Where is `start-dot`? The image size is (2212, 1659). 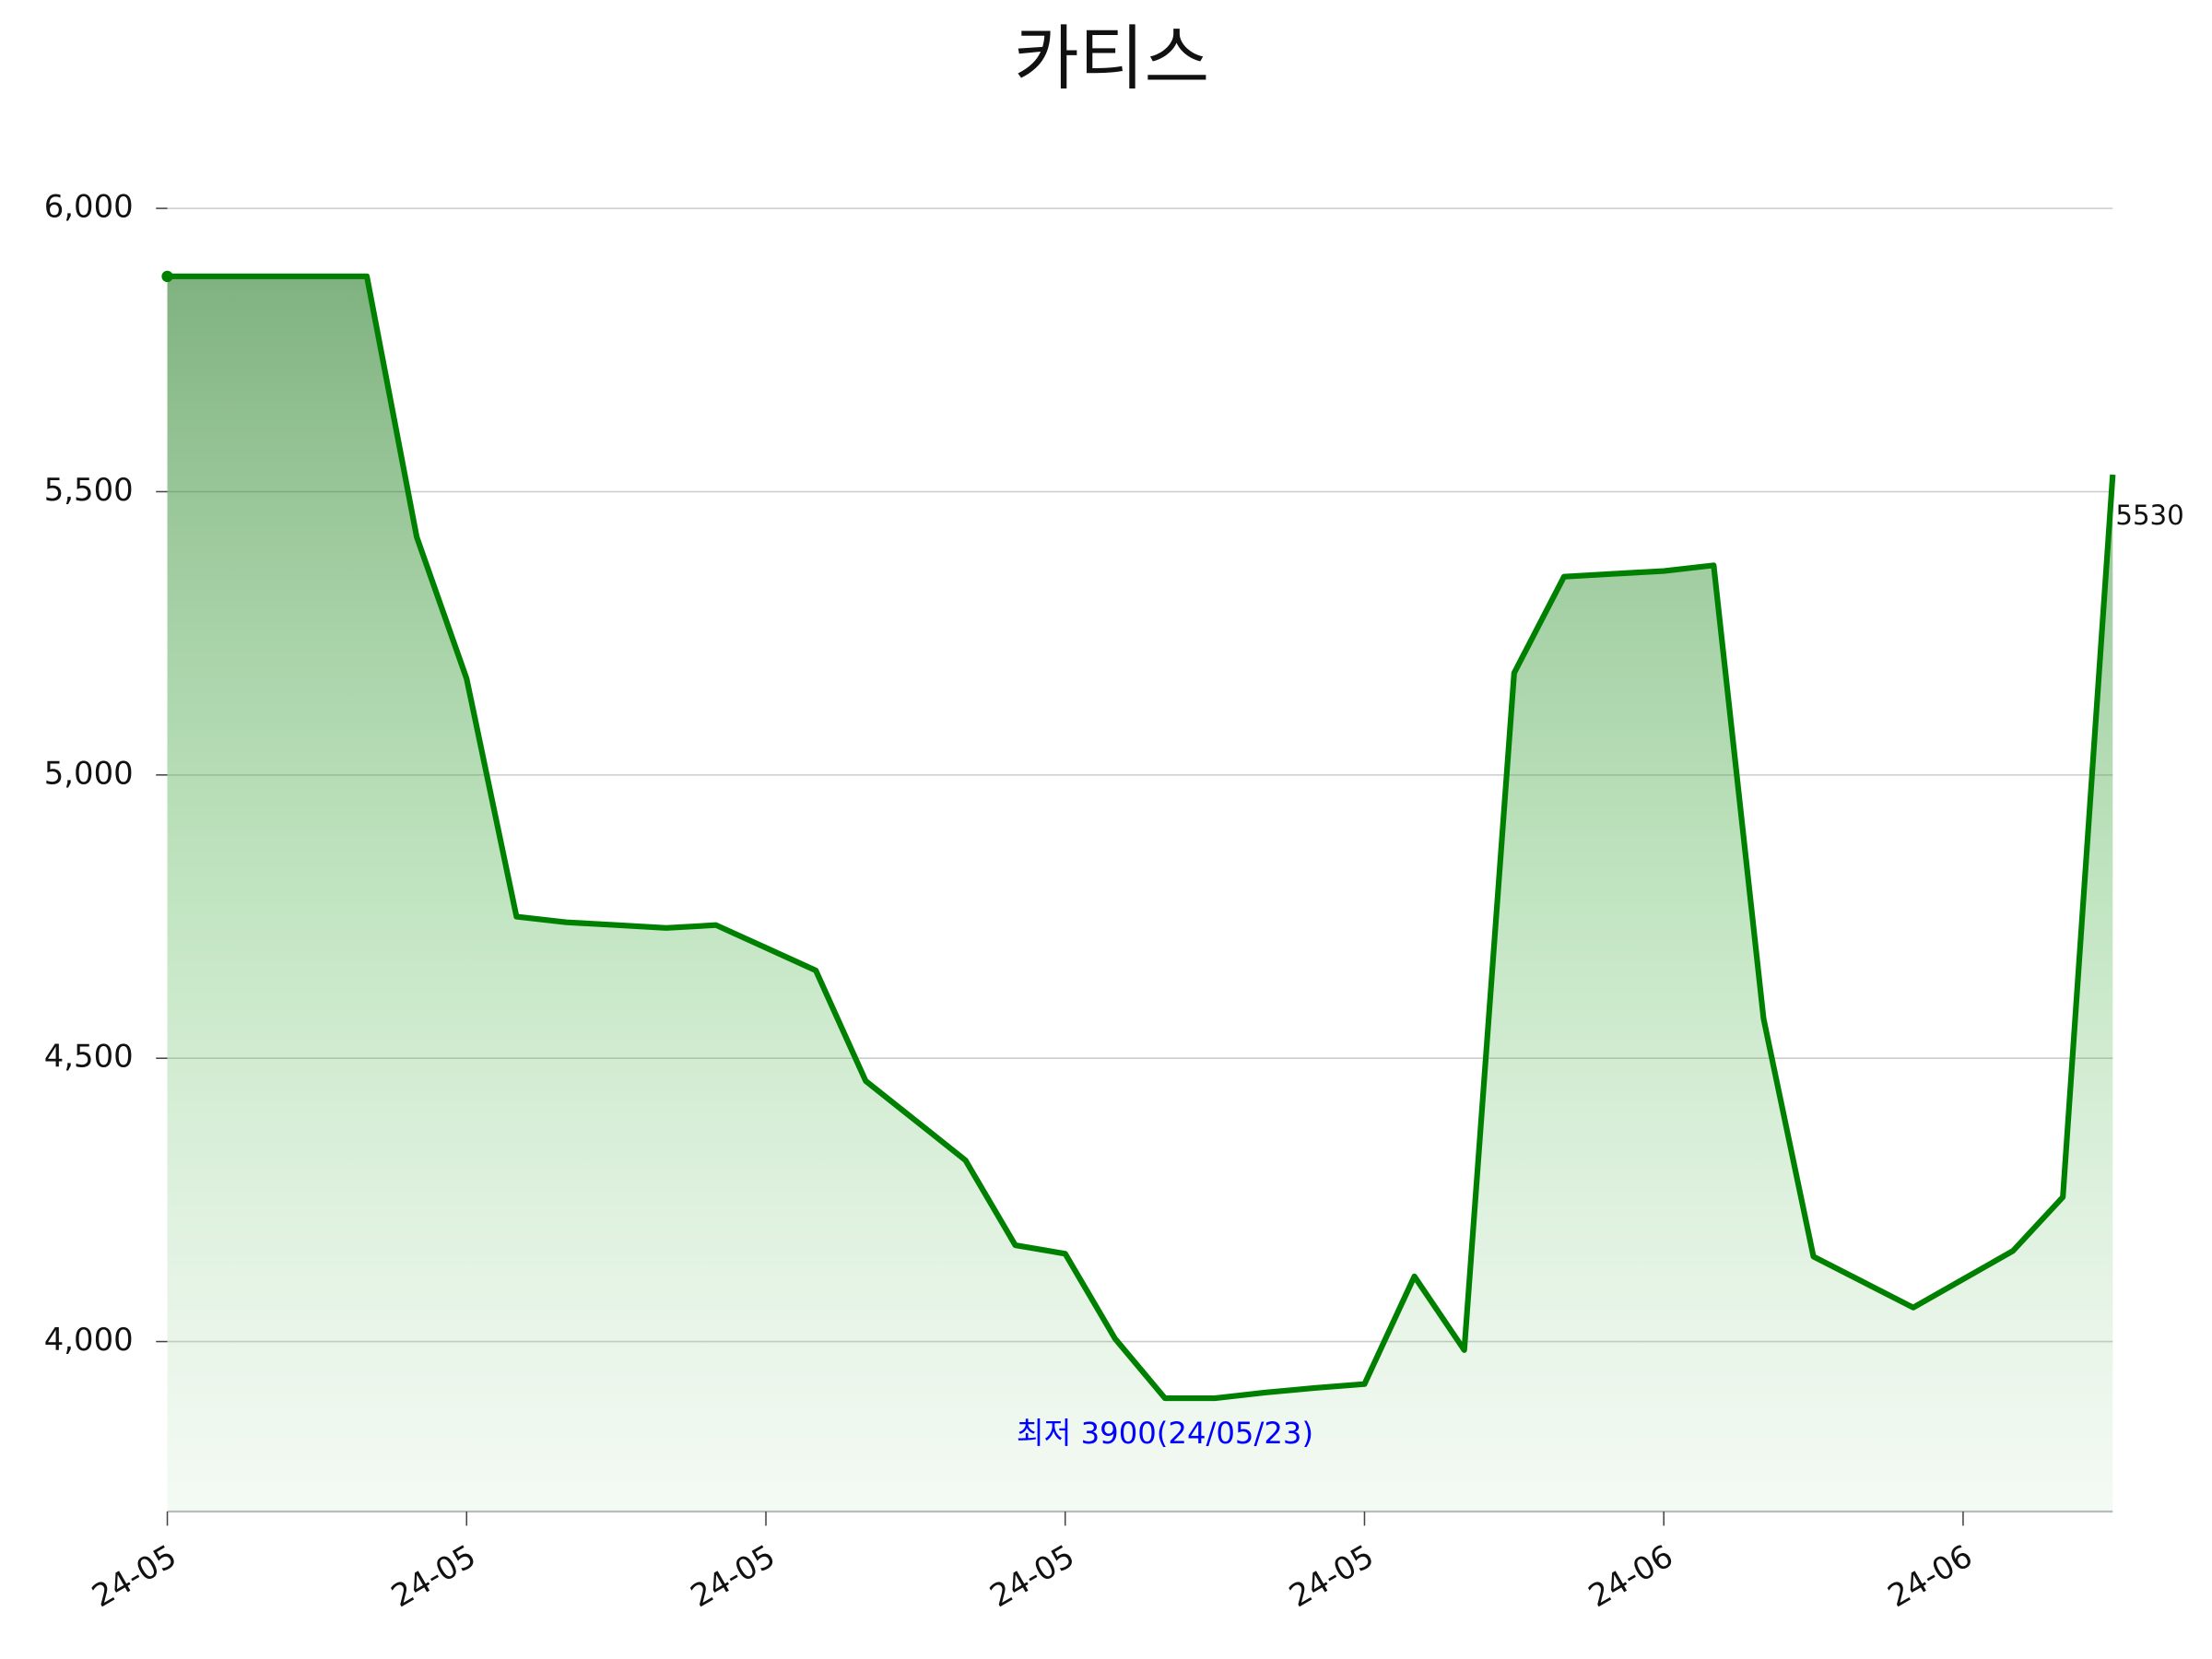
start-dot is located at coordinates (167, 276).